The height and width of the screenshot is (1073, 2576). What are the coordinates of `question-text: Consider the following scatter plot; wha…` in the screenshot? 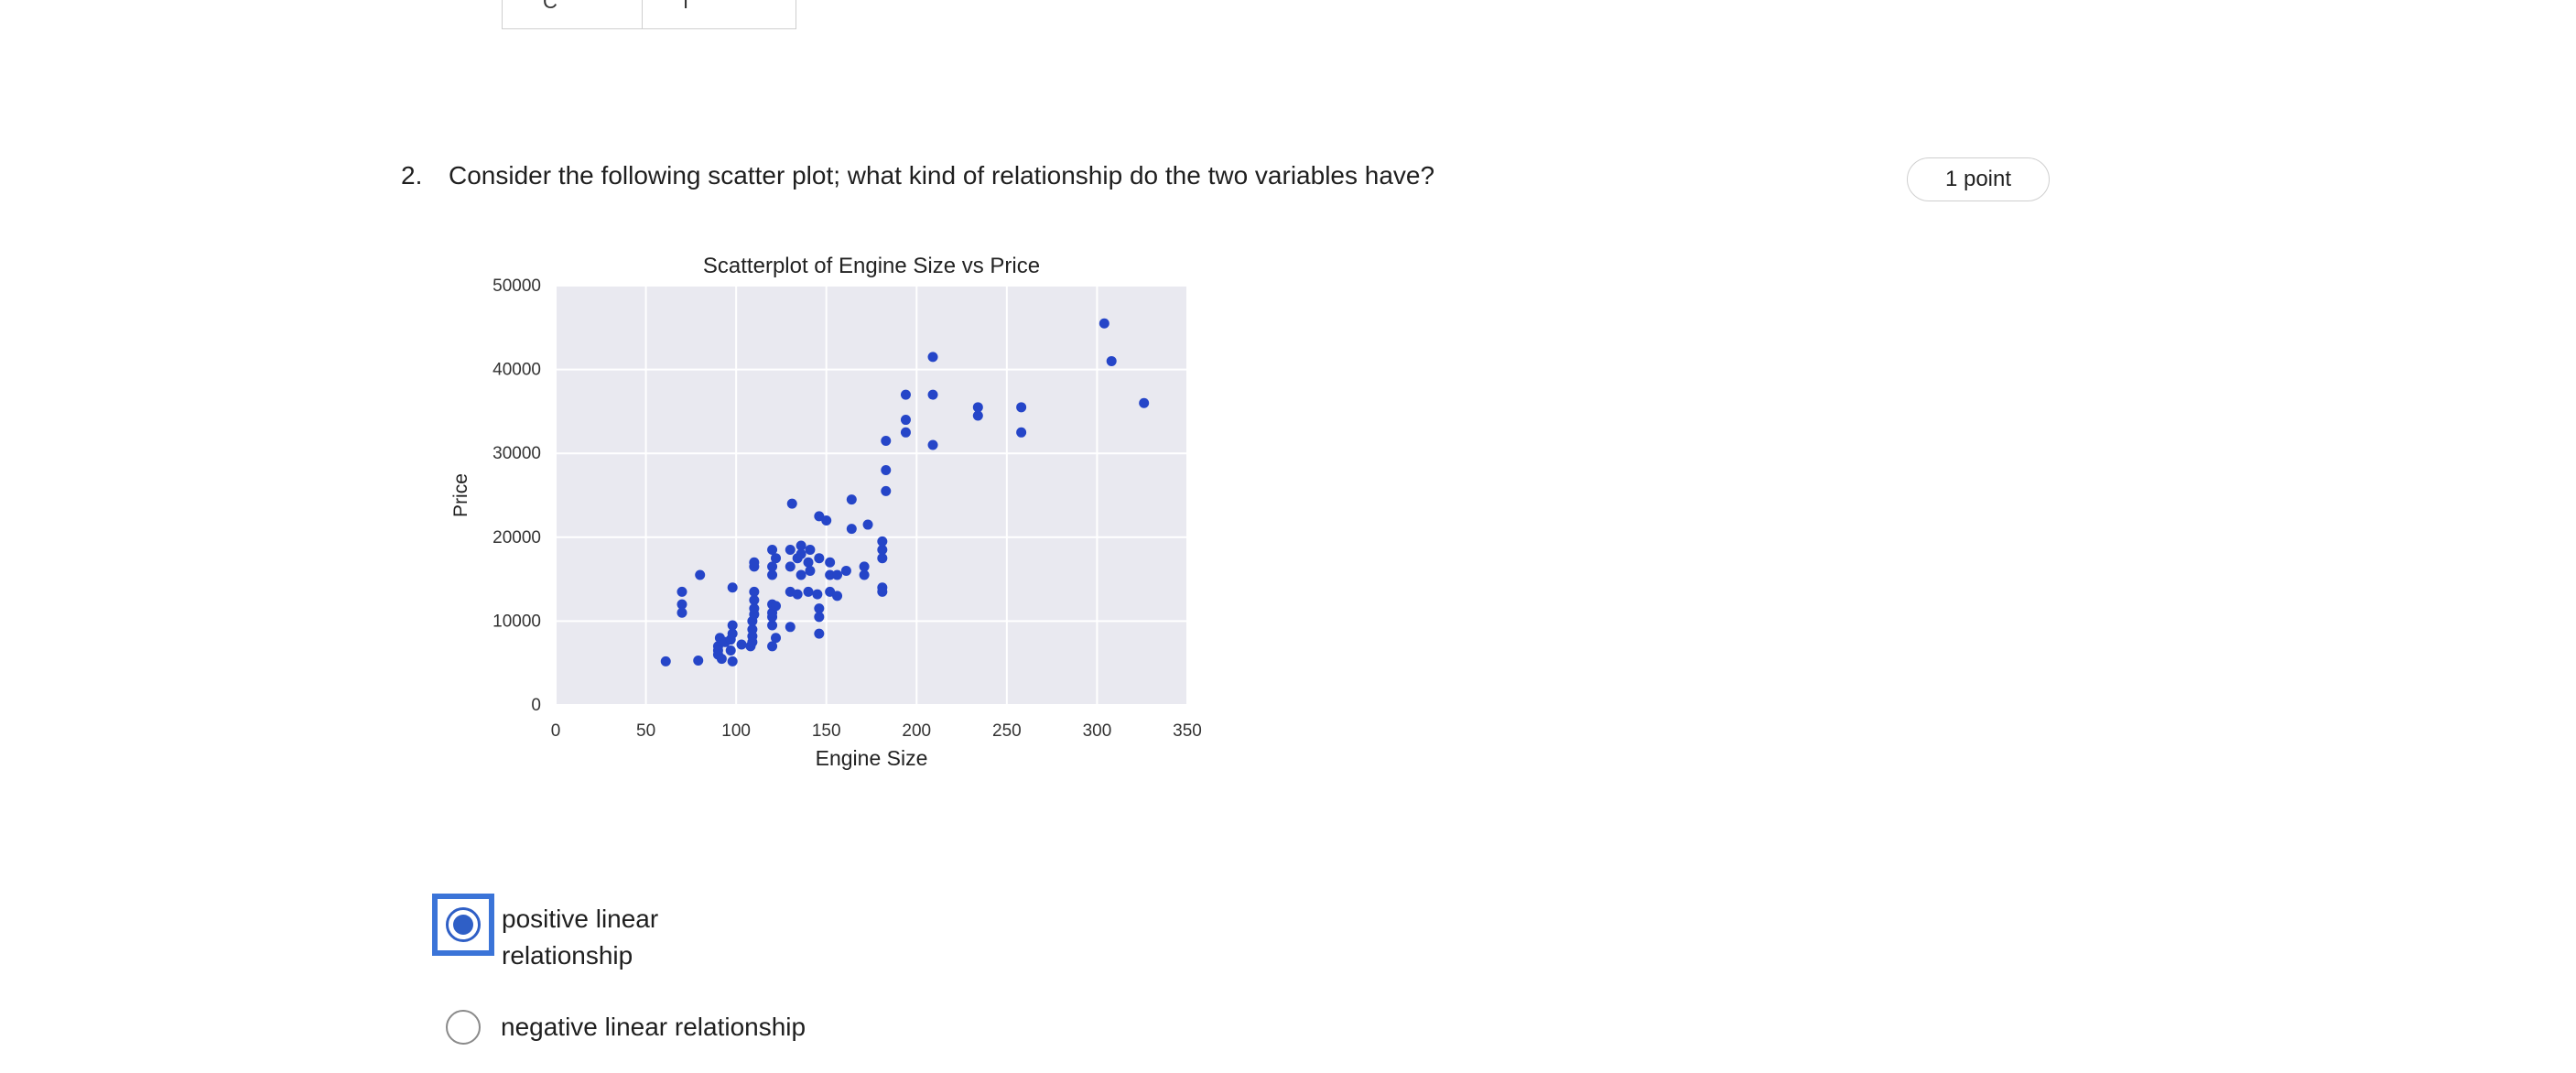 It's located at (942, 175).